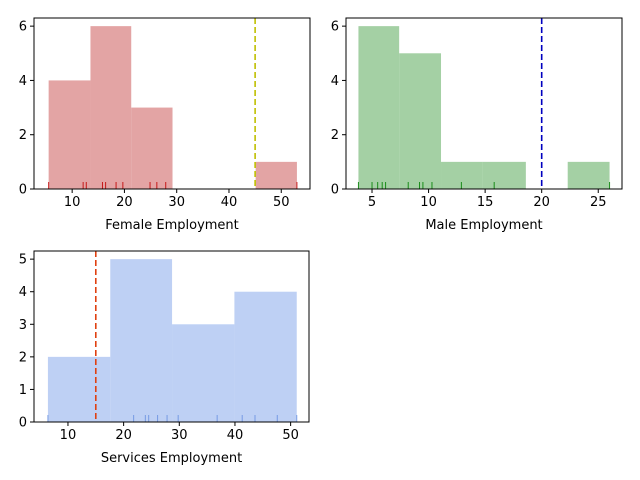 The width and height of the screenshot is (640, 480). What do you see at coordinates (123, 435) in the screenshot?
I see `services-x-tick-label: 20` at bounding box center [123, 435].